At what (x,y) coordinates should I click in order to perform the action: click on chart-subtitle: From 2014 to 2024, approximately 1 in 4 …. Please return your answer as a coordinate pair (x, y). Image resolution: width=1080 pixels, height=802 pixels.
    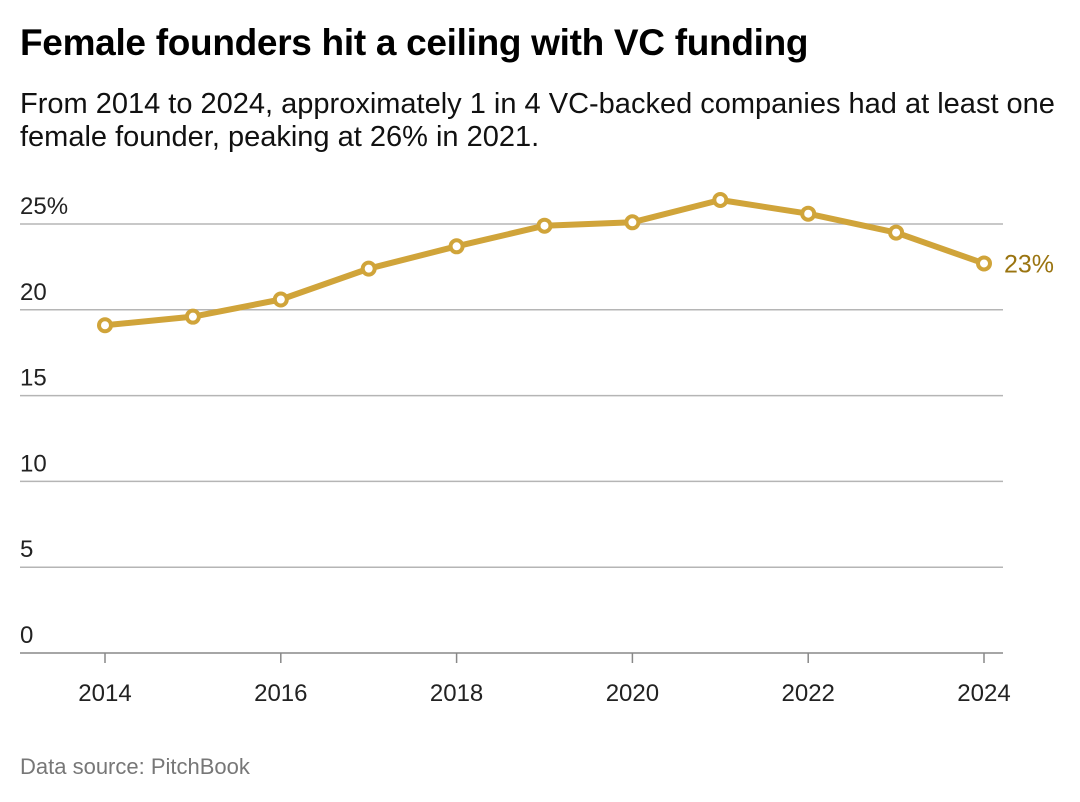
    Looking at the image, I should click on (537, 120).